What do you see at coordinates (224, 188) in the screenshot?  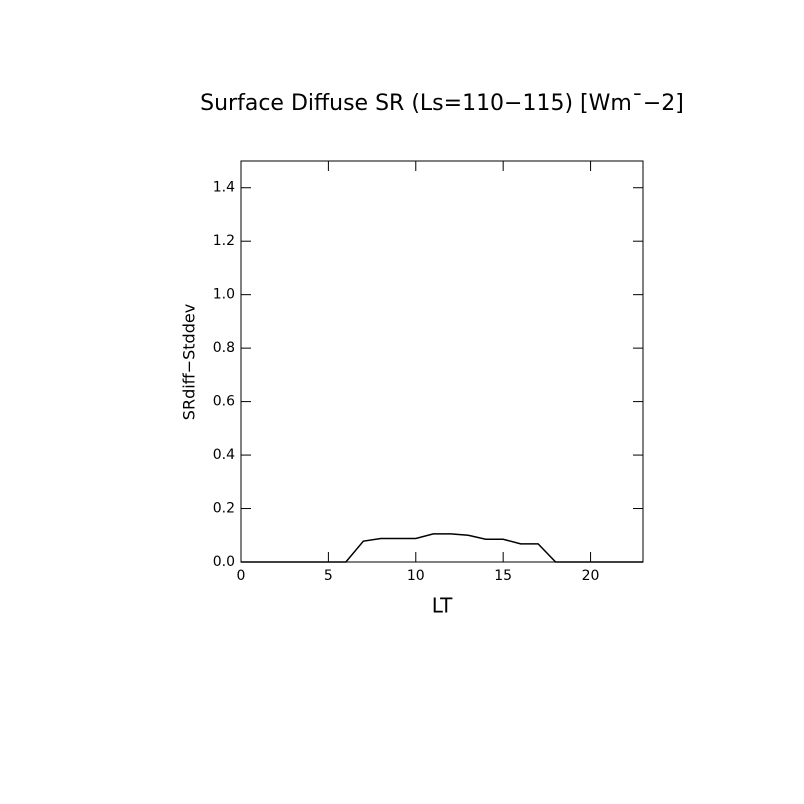 I see `y-tick-label: 1.4` at bounding box center [224, 188].